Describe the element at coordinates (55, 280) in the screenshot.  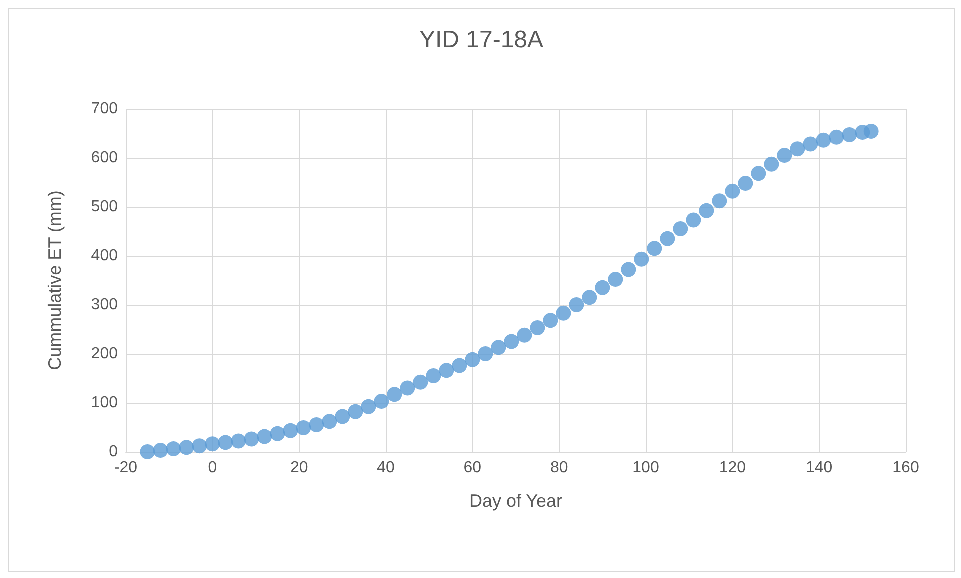
I see `y-axis-title: Cummulative ET (mm)` at that location.